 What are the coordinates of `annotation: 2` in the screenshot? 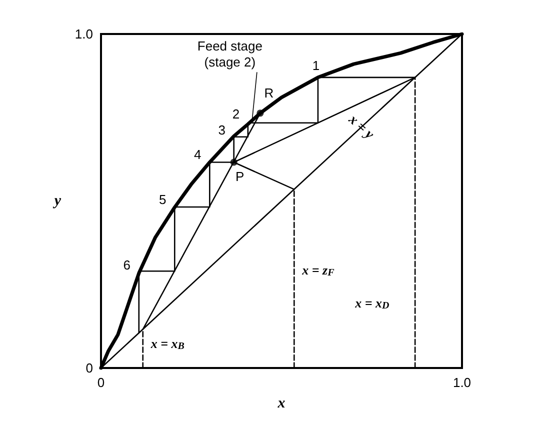 It's located at (236, 114).